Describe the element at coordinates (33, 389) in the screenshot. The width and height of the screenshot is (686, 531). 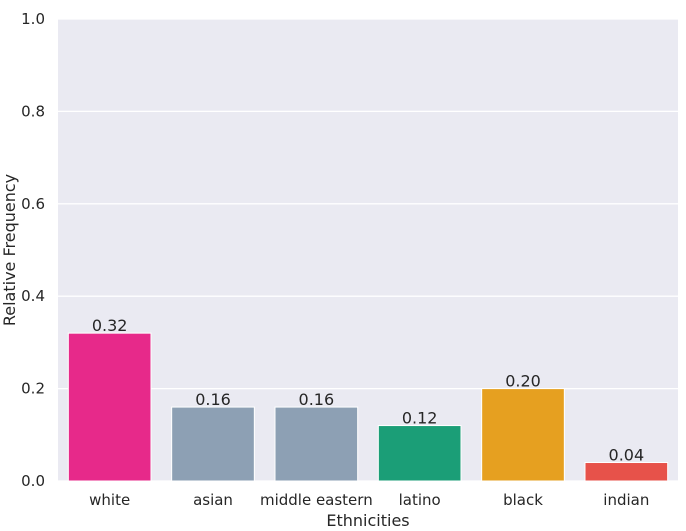
I see `y-tick-label: 0.2` at that location.